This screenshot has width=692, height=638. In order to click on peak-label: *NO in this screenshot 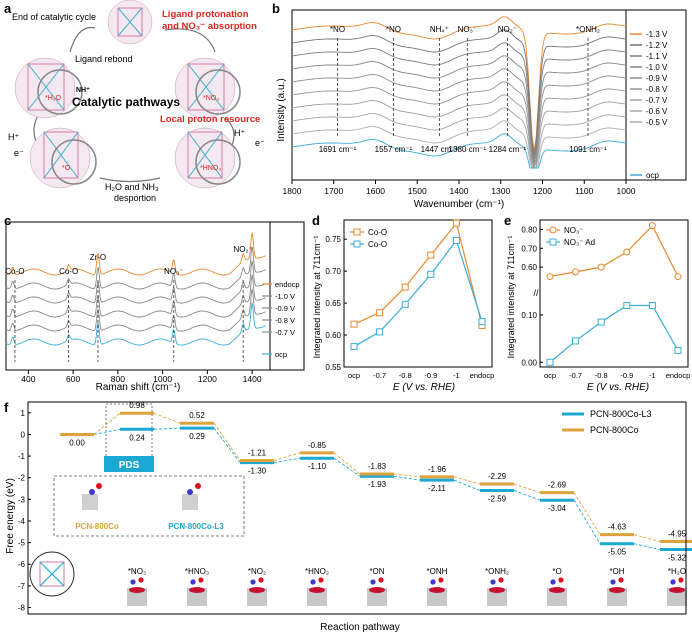, I will do `click(337, 29)`.